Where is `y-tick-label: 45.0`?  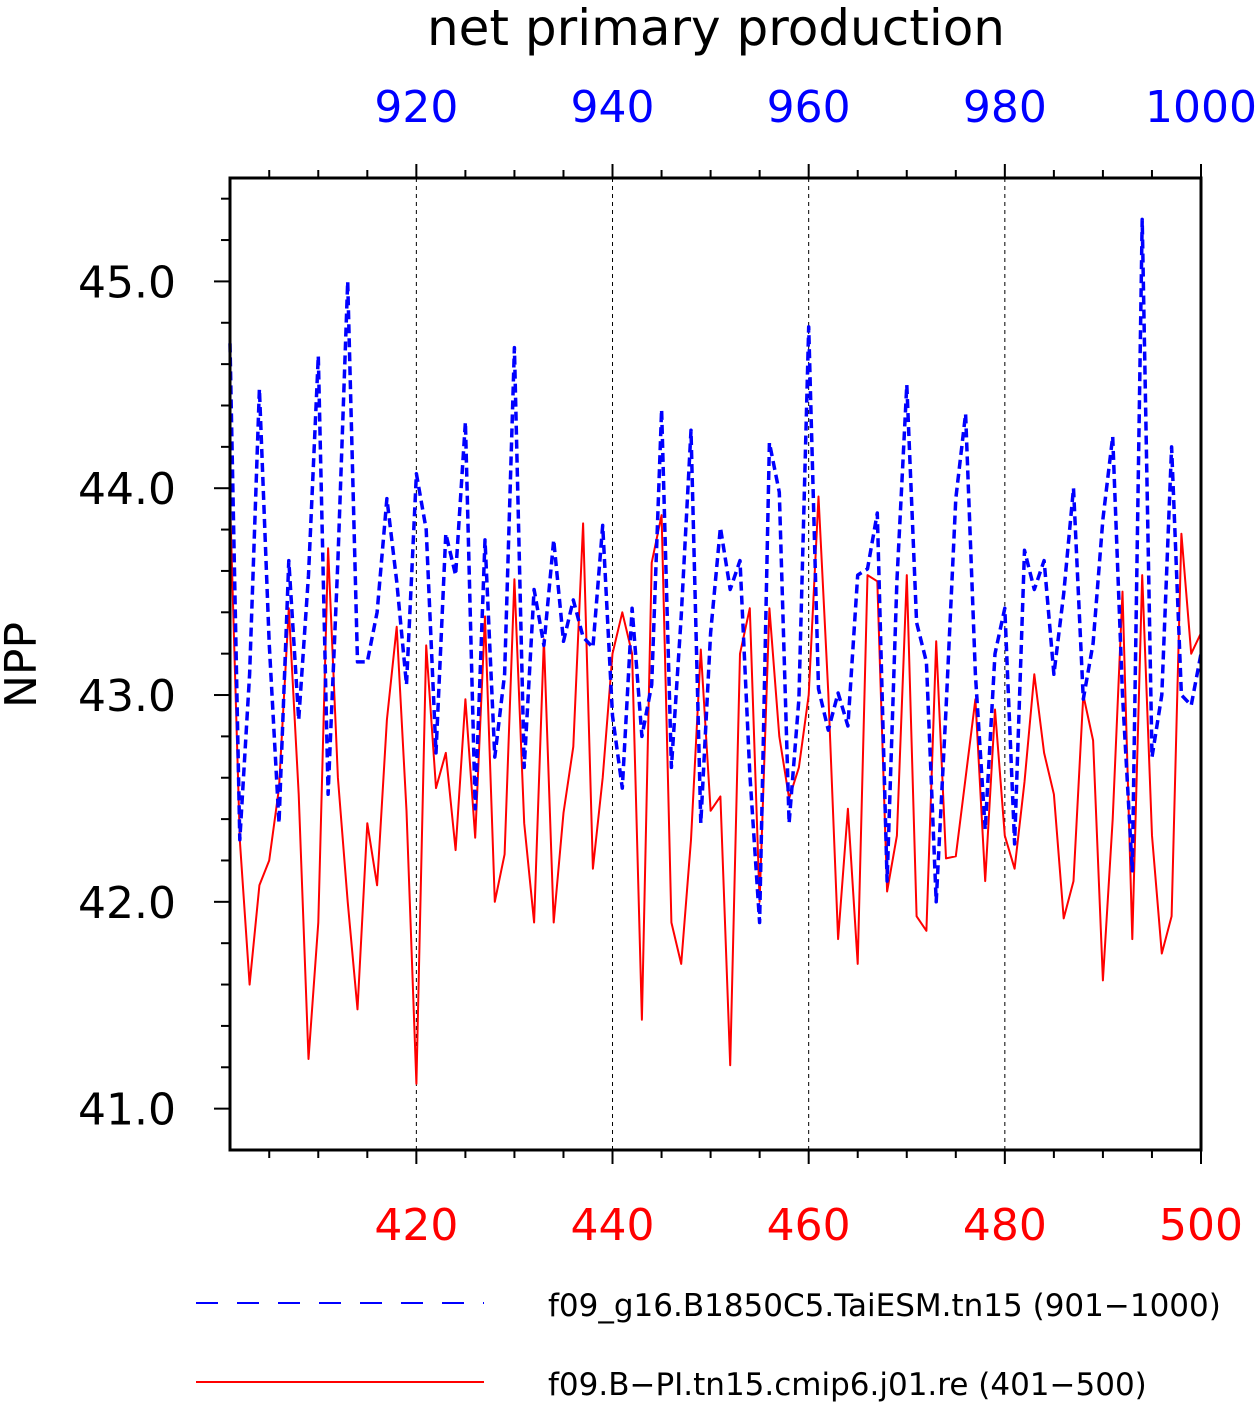
y-tick-label: 45.0 is located at coordinates (127, 282).